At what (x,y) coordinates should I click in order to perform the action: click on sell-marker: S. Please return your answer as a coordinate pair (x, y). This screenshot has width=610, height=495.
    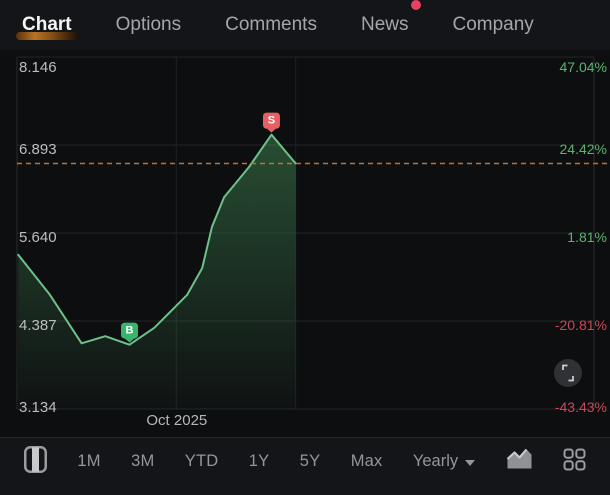
    Looking at the image, I should click on (271, 122).